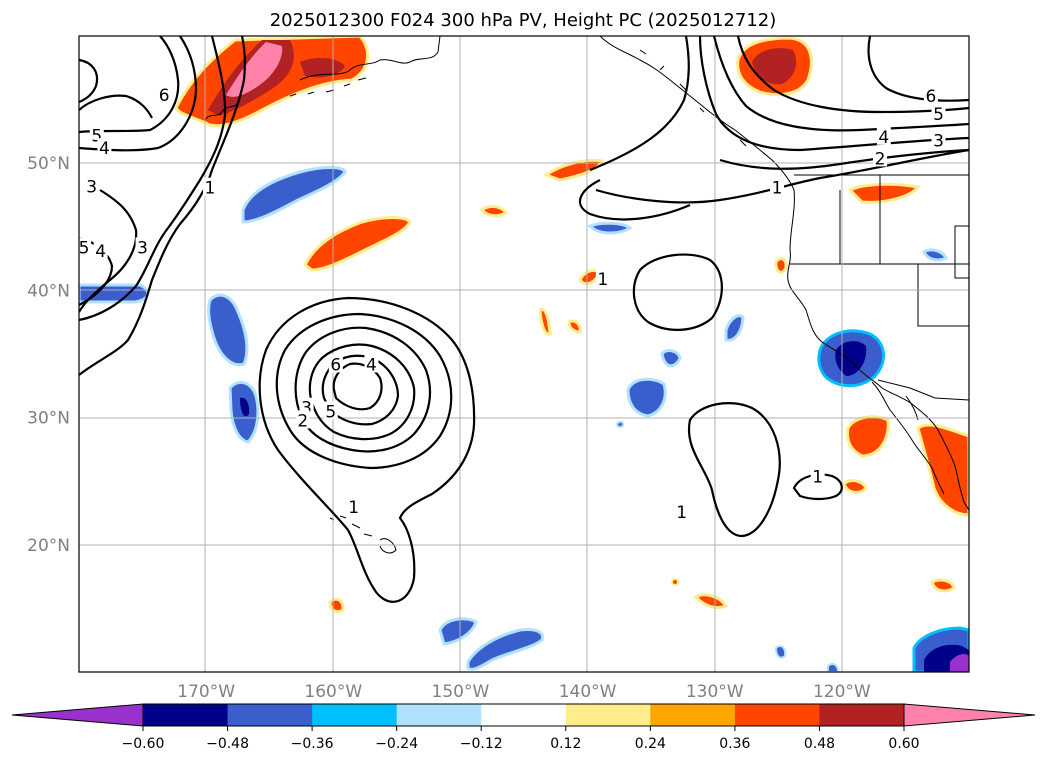 Image resolution: width=1047 pixels, height=765 pixels. I want to click on colorbar-tick-label: 0.36, so click(734, 744).